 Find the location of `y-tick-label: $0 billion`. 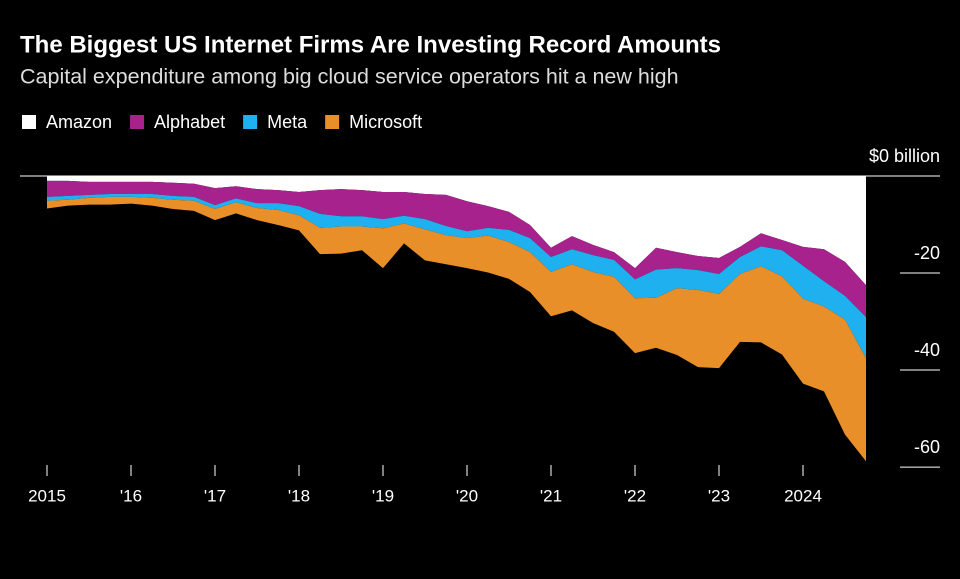

y-tick-label: $0 billion is located at coordinates (904, 156).